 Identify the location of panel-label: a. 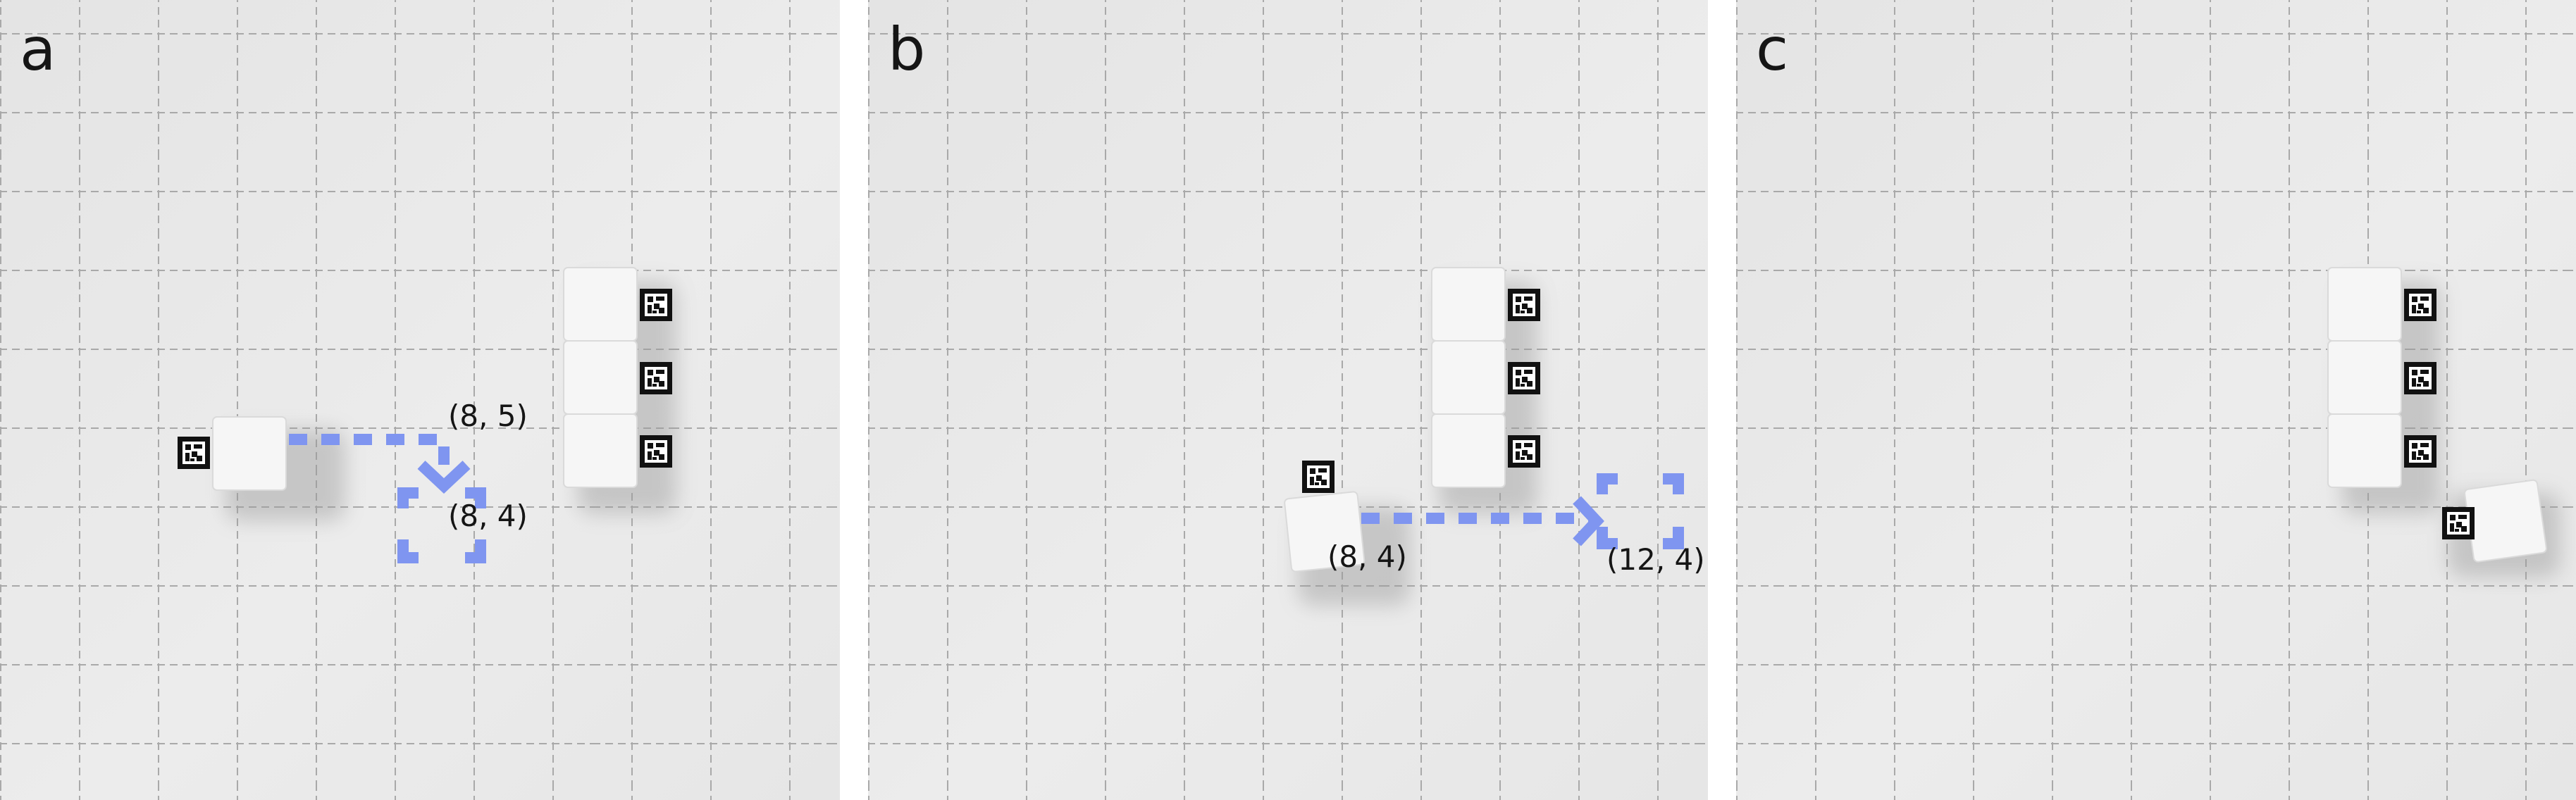
(38, 49).